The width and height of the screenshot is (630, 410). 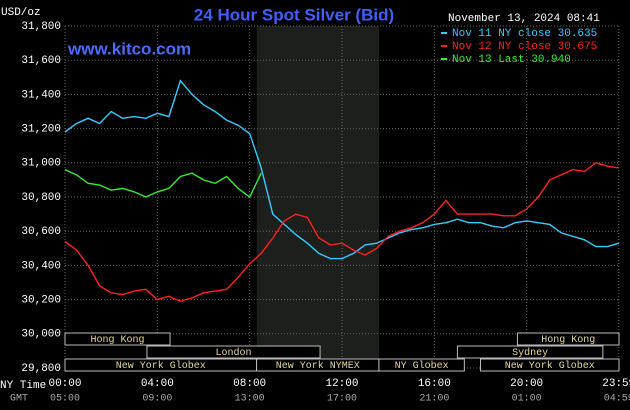 What do you see at coordinates (434, 399) in the screenshot?
I see `x2-tick-label: 21:00` at bounding box center [434, 399].